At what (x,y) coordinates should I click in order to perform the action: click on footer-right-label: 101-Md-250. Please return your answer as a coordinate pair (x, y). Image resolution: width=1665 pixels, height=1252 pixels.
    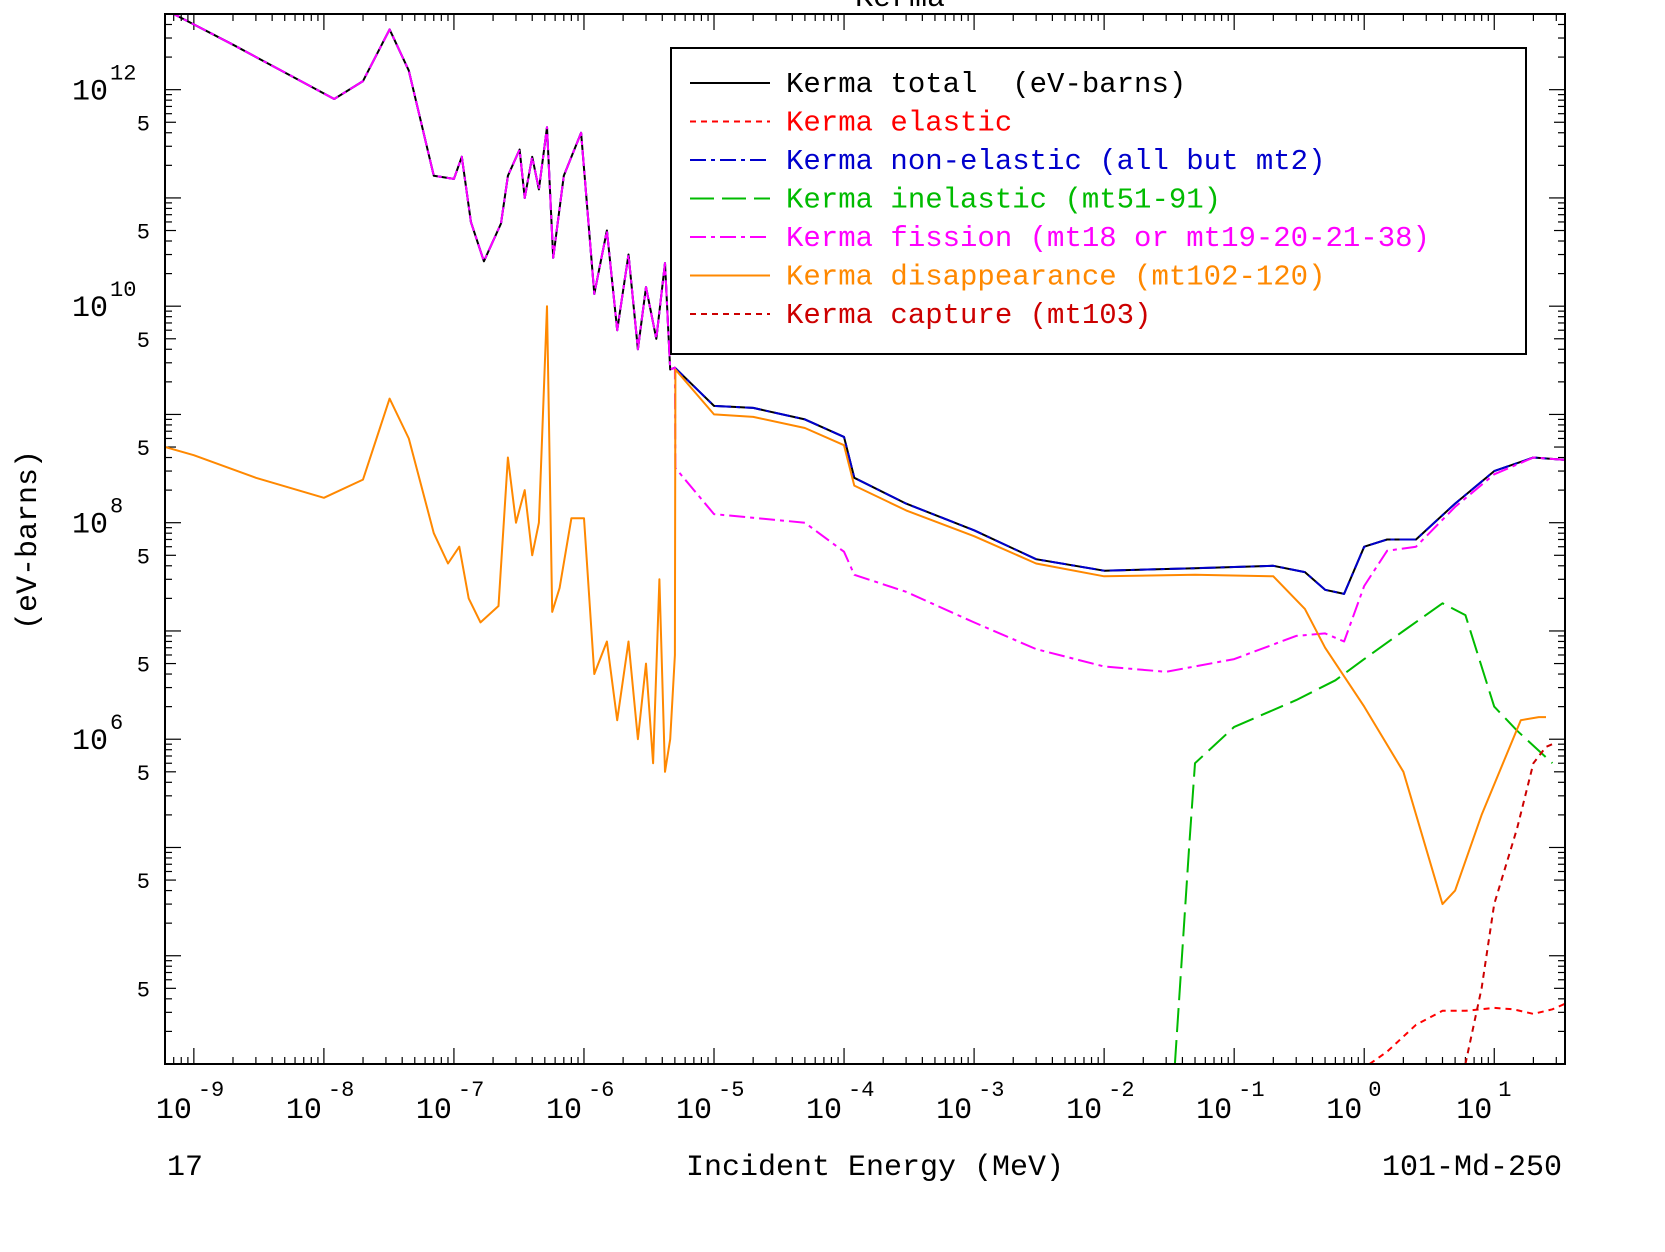
    Looking at the image, I should click on (1472, 1168).